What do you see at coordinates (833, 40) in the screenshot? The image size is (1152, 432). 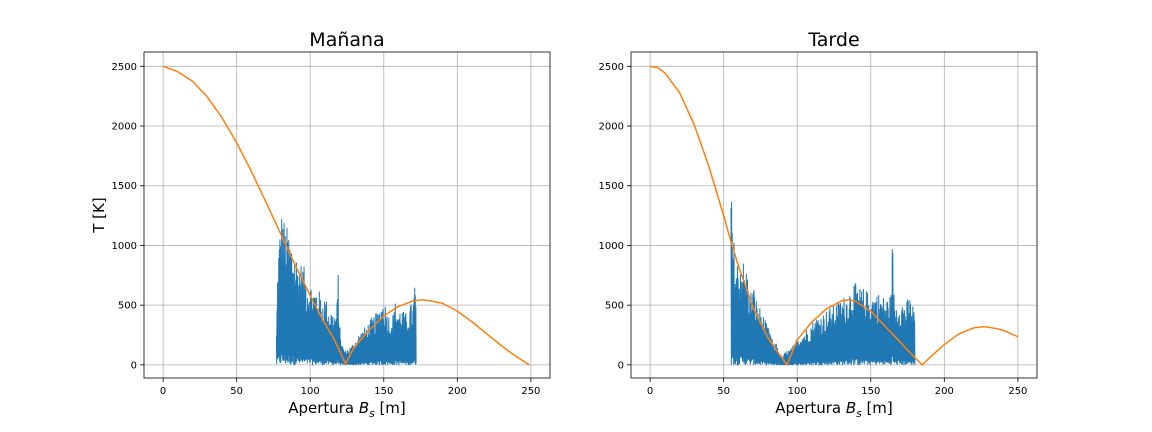 I see `chart-title: Tarde` at bounding box center [833, 40].